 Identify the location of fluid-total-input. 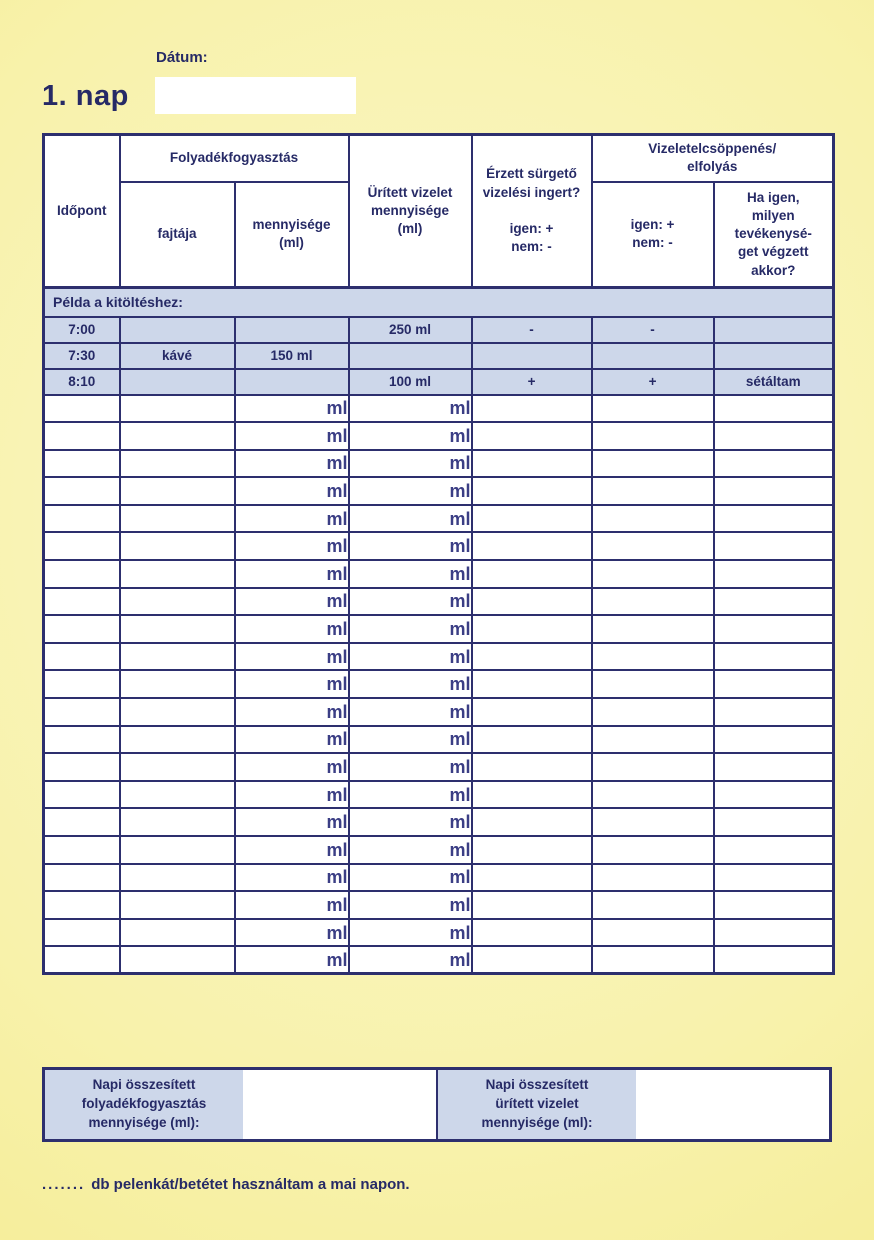
(339, 1104).